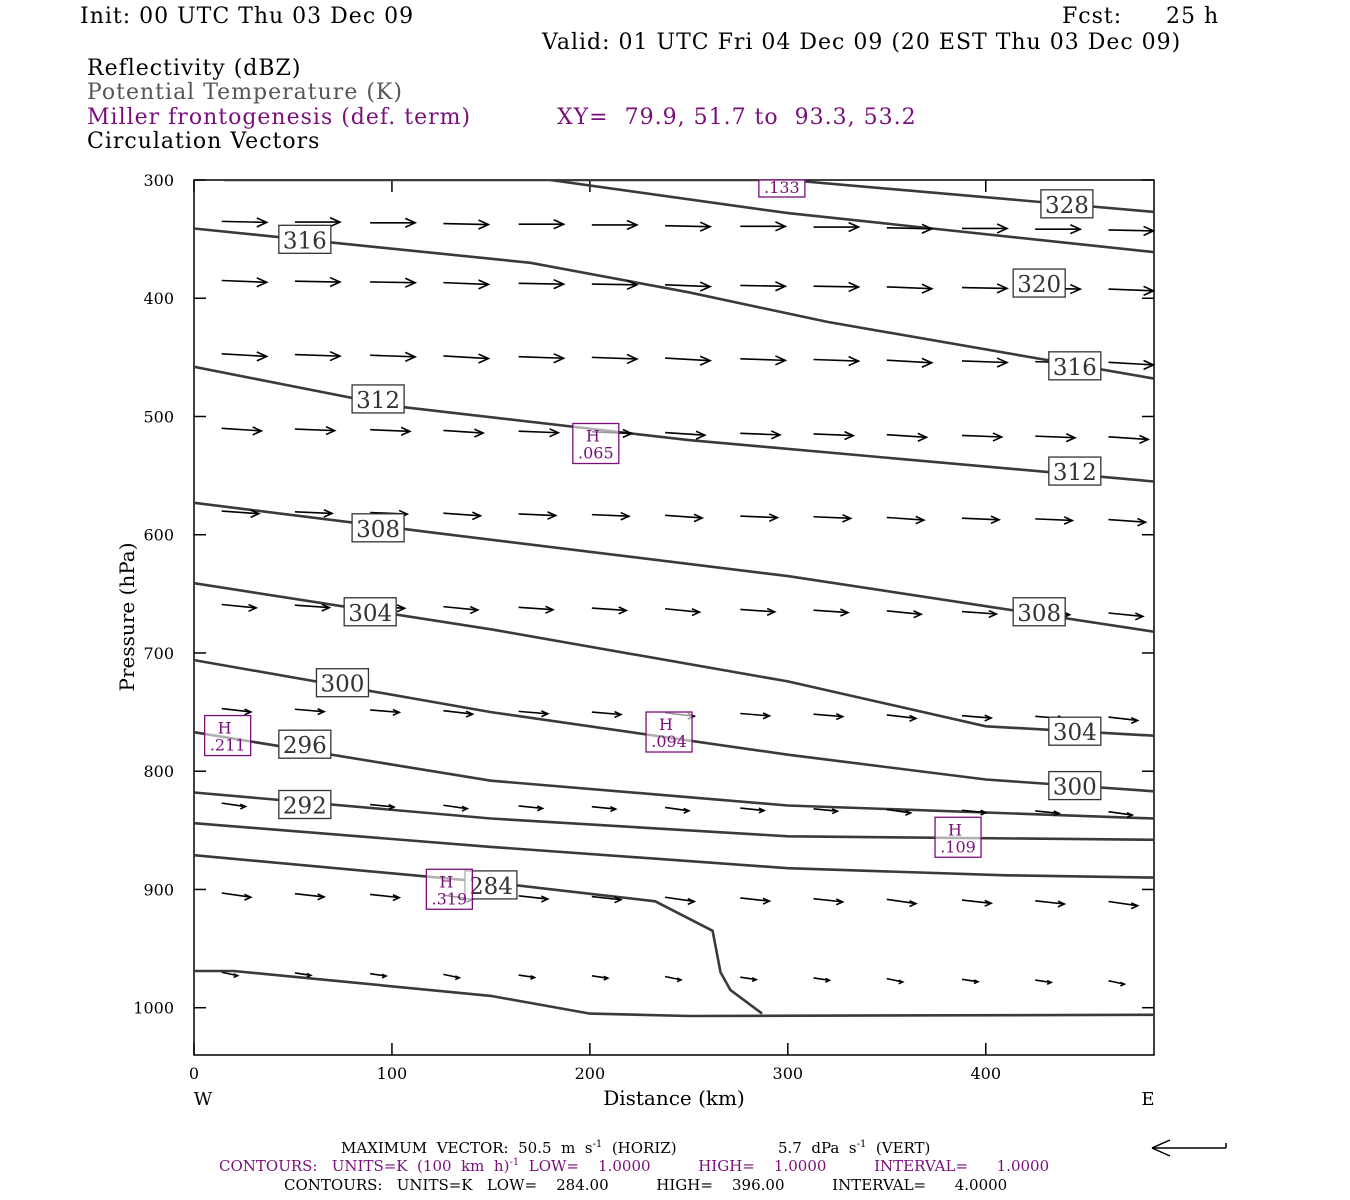  Describe the element at coordinates (450, 898) in the screenshot. I see `fronto-value: .319` at that location.